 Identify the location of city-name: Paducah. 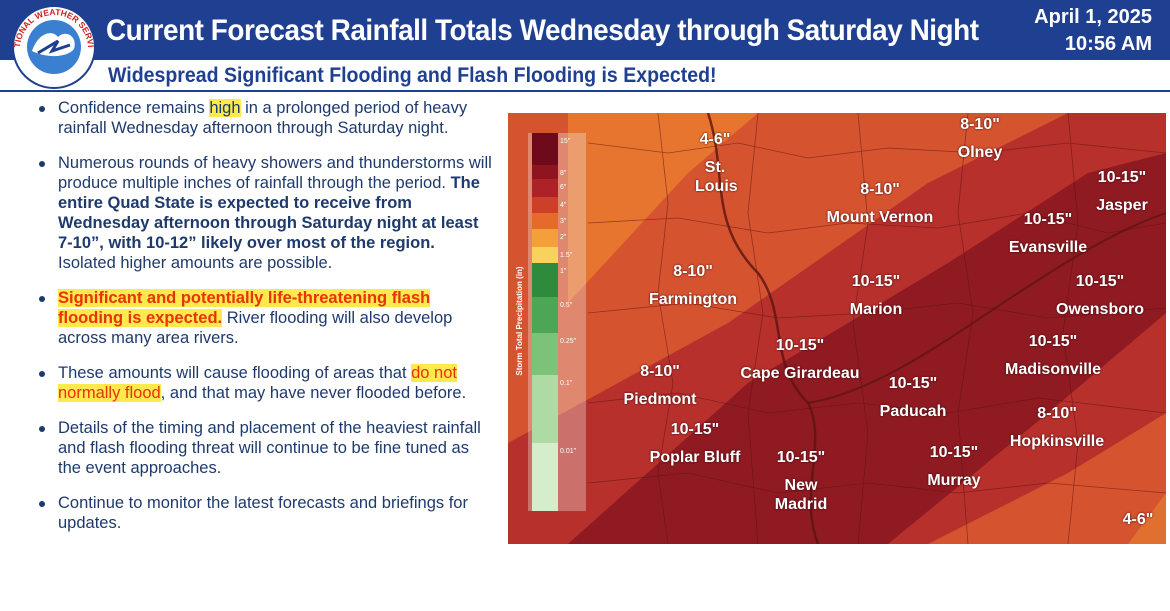
(913, 411).